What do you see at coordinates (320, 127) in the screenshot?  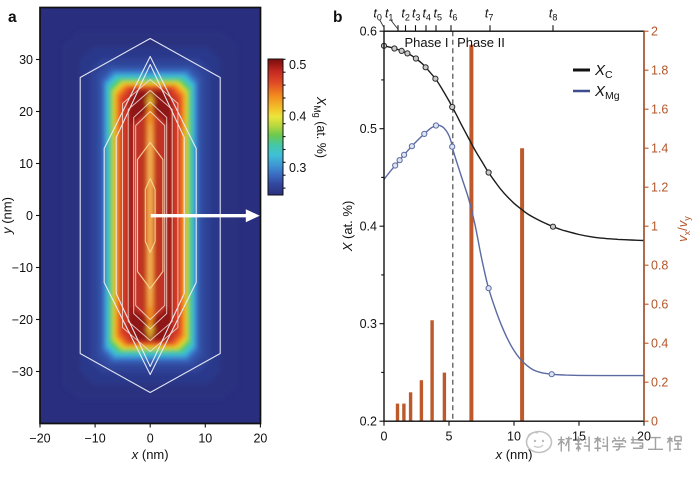 I see `svg-text: XMg (at. %)` at bounding box center [320, 127].